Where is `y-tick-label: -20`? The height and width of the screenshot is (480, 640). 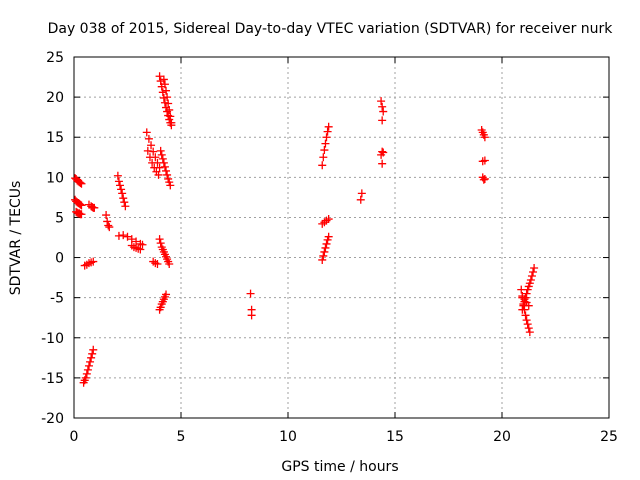 y-tick-label: -20 is located at coordinates (52, 419).